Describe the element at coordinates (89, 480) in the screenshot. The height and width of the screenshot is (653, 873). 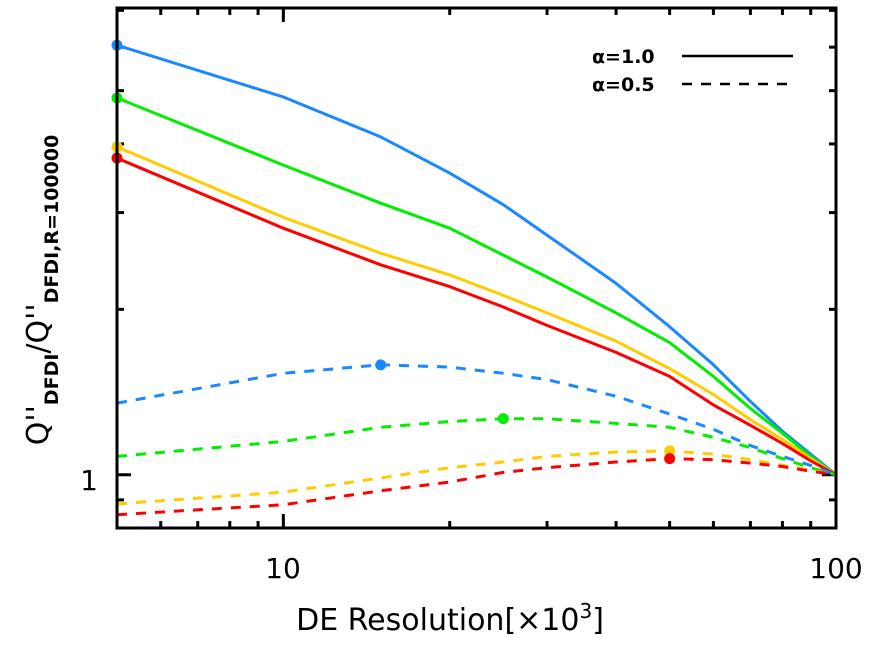
I see `y-tick-label-1: 1` at that location.